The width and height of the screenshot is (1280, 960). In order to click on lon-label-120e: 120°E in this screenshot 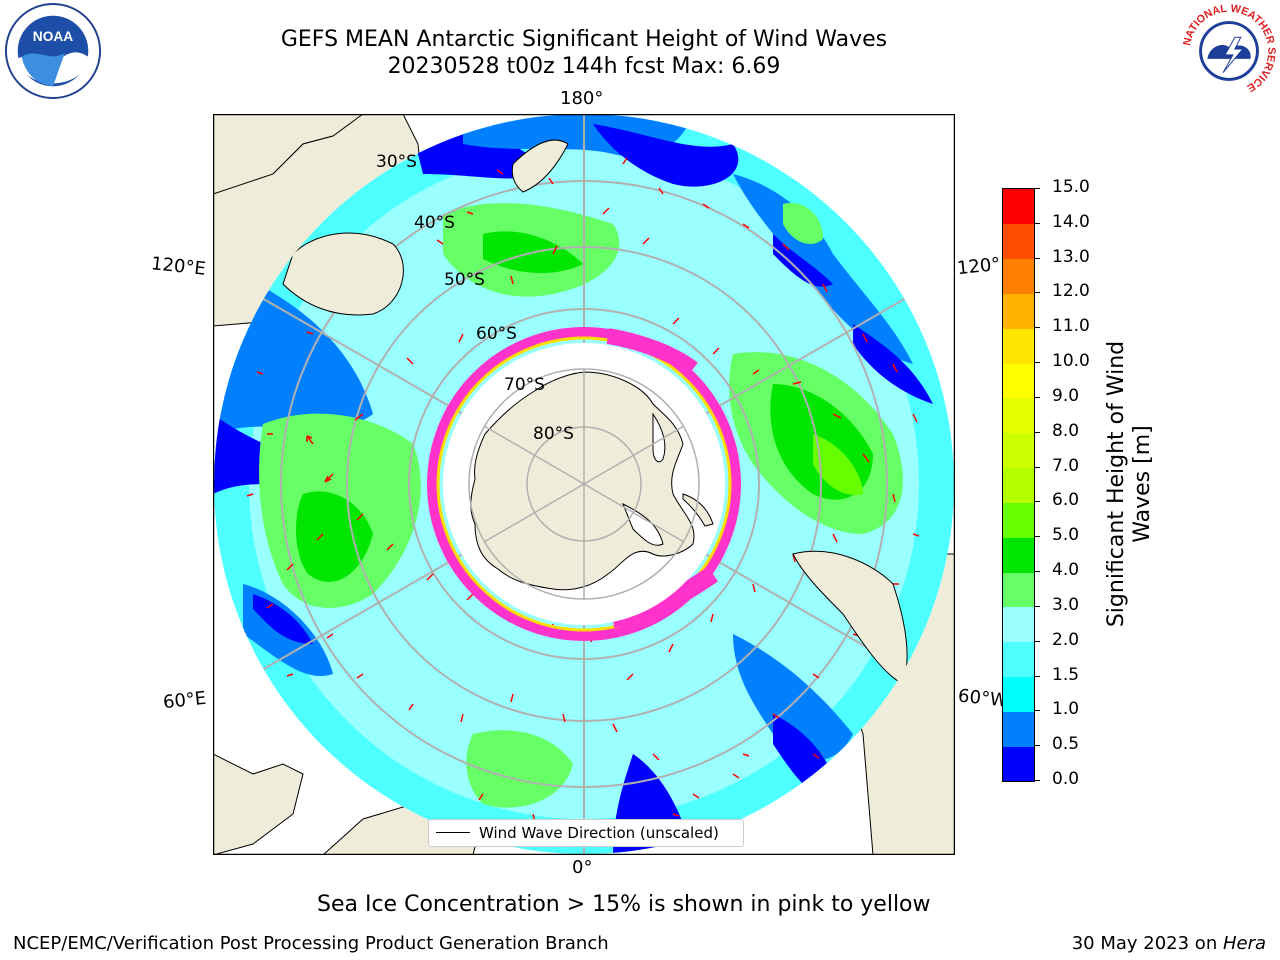, I will do `click(178, 266)`.